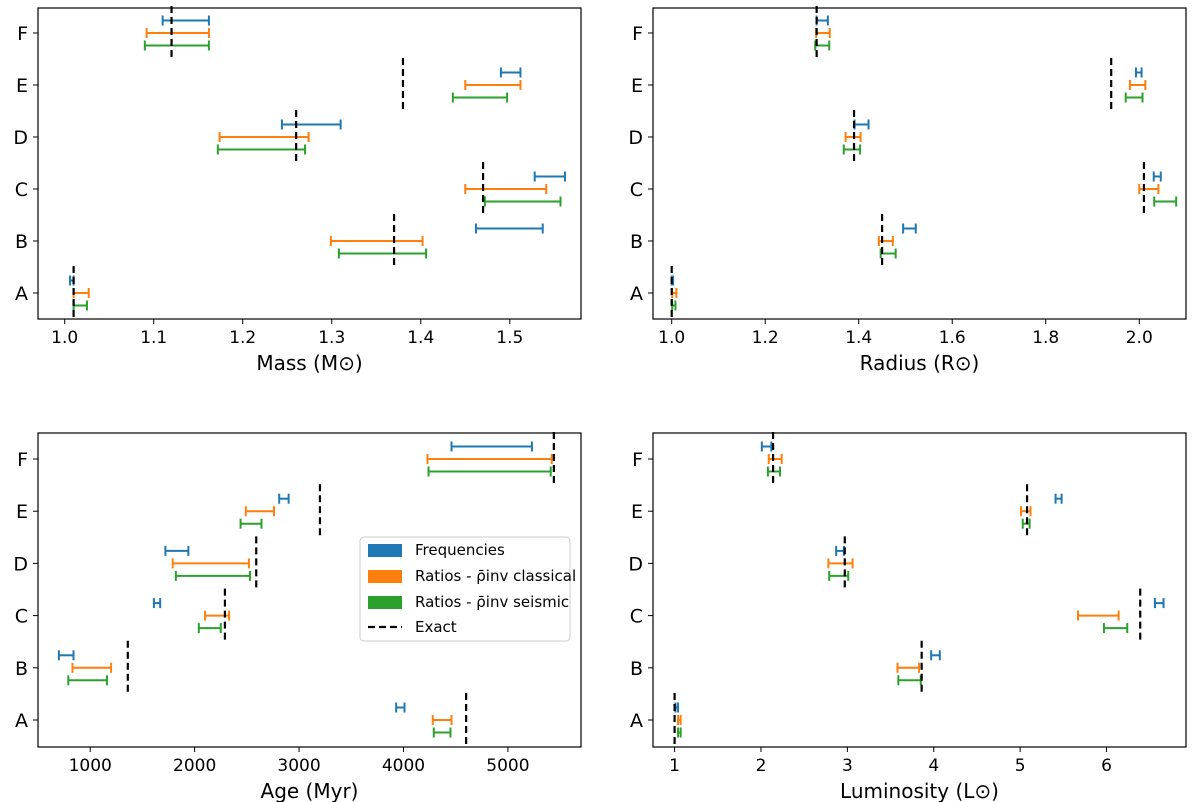 The width and height of the screenshot is (1200, 802). I want to click on x-axis-label: Mass (M⊙), so click(309, 363).